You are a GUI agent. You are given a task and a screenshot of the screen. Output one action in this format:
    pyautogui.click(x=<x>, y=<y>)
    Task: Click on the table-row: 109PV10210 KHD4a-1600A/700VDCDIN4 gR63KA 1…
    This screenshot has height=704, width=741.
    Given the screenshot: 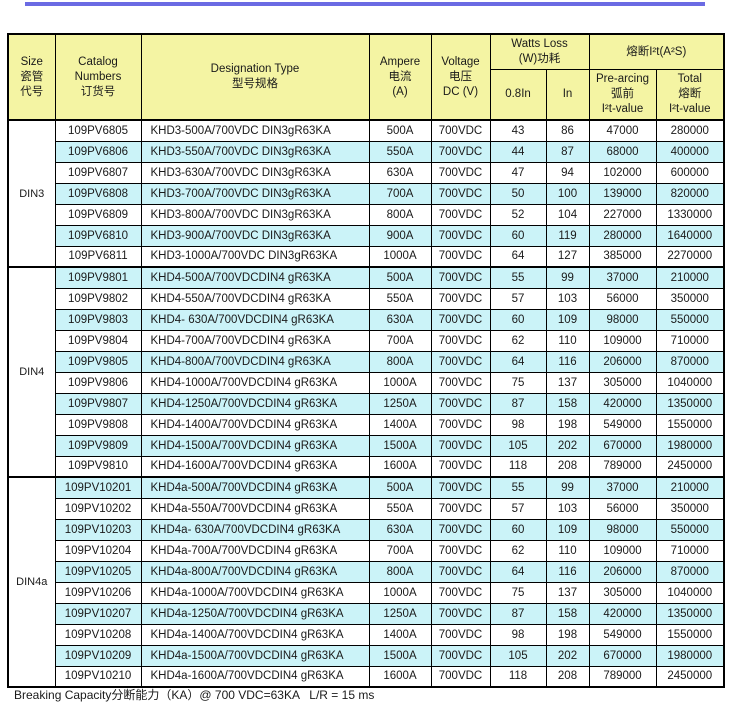 What is the action you would take?
    pyautogui.click(x=366, y=676)
    